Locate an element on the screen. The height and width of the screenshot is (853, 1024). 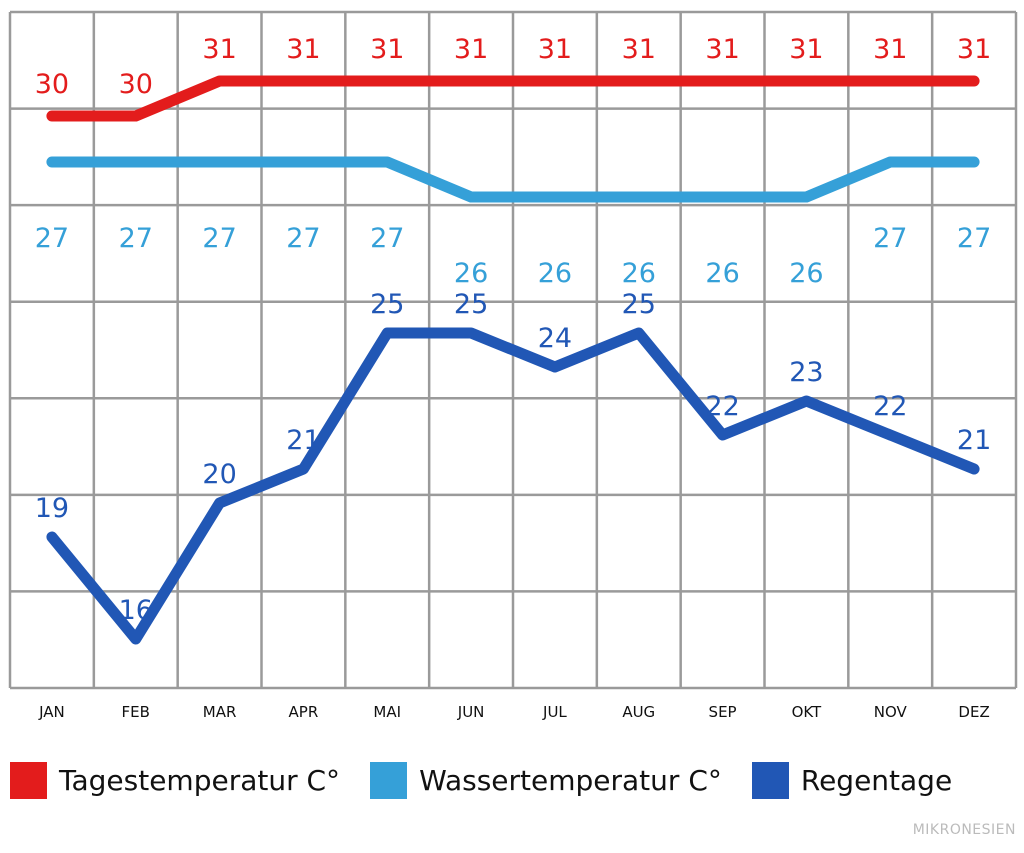
legend-swatch-red is located at coordinates (28, 780).